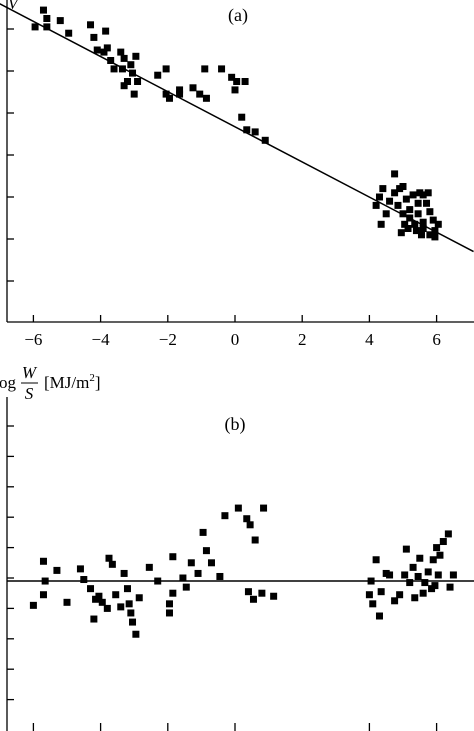 This screenshot has width=474, height=731. What do you see at coordinates (66, 382) in the screenshot?
I see `panel-b-y-label-unit-base: [MJ/m` at bounding box center [66, 382].